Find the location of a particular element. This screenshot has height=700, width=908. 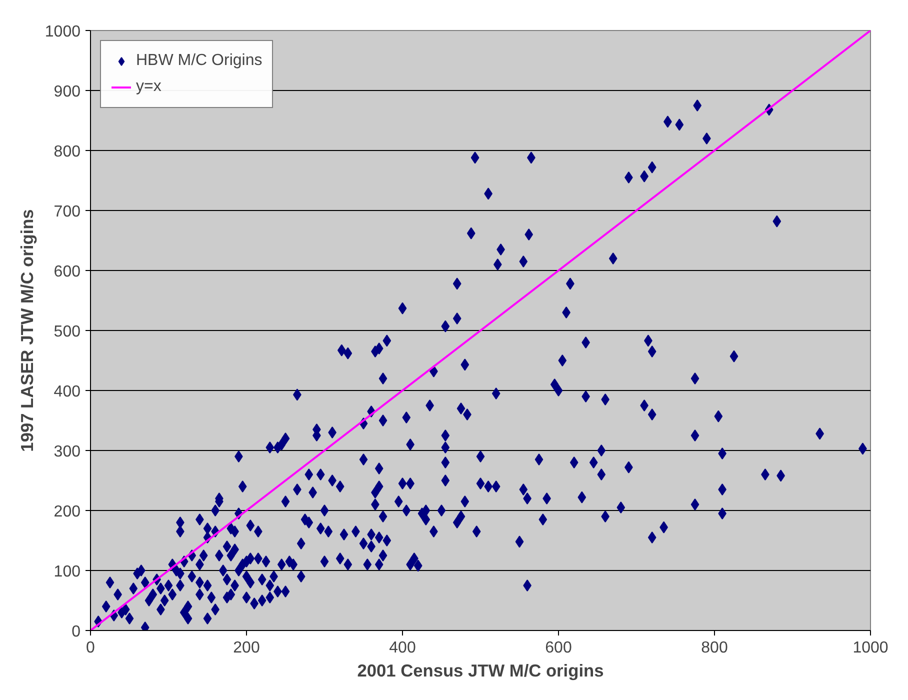

x-tick-label: 1000 is located at coordinates (870, 648).